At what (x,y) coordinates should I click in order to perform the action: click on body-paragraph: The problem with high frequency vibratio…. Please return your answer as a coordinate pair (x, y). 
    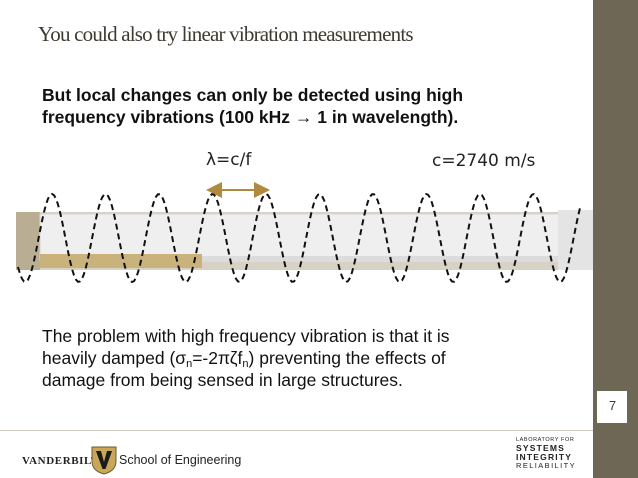
    Looking at the image, I should click on (314, 358).